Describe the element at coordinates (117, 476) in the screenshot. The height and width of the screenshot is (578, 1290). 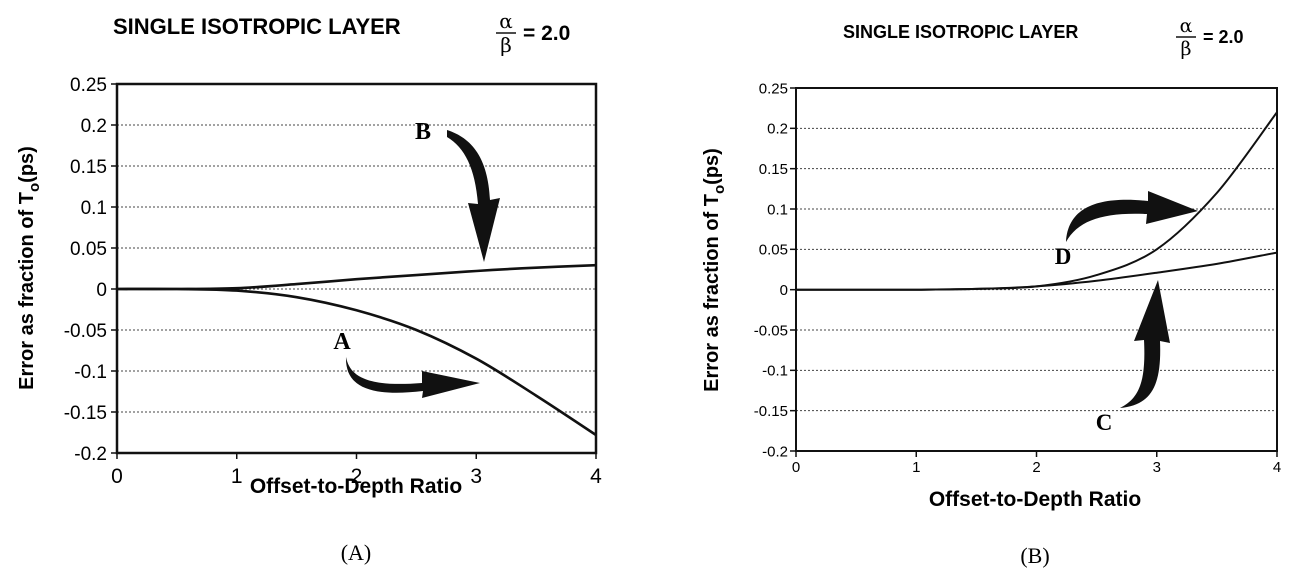
I see `chart-a-x-tick-label: 0` at that location.